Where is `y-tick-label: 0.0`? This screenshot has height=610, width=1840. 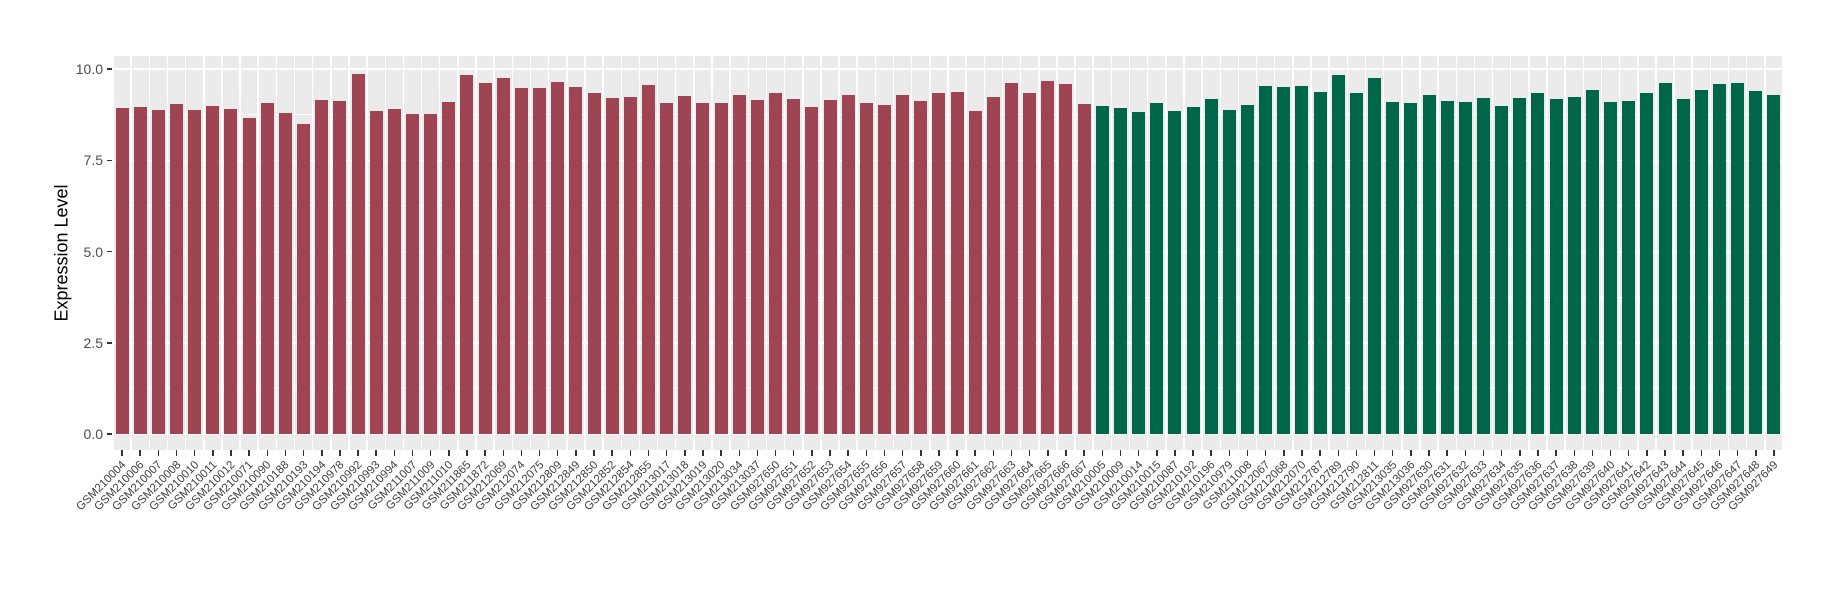
y-tick-label: 0.0 is located at coordinates (93, 434).